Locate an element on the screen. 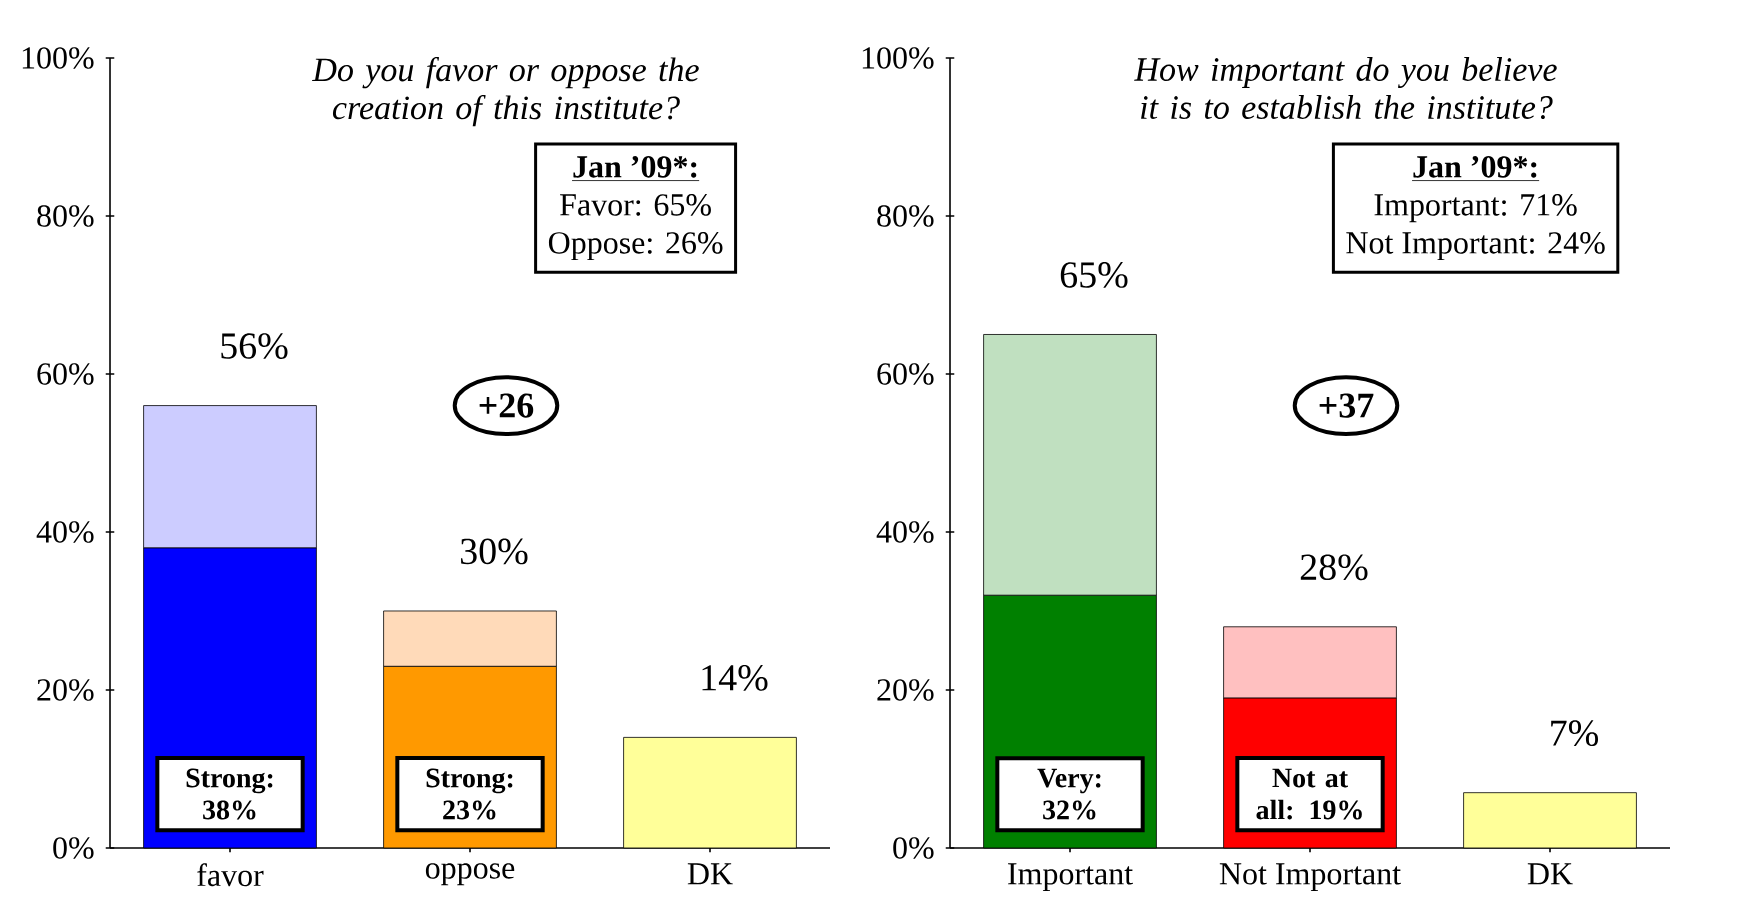  chart-title: How important do you believe it is to establish the institute? is located at coordinates (1345, 88).